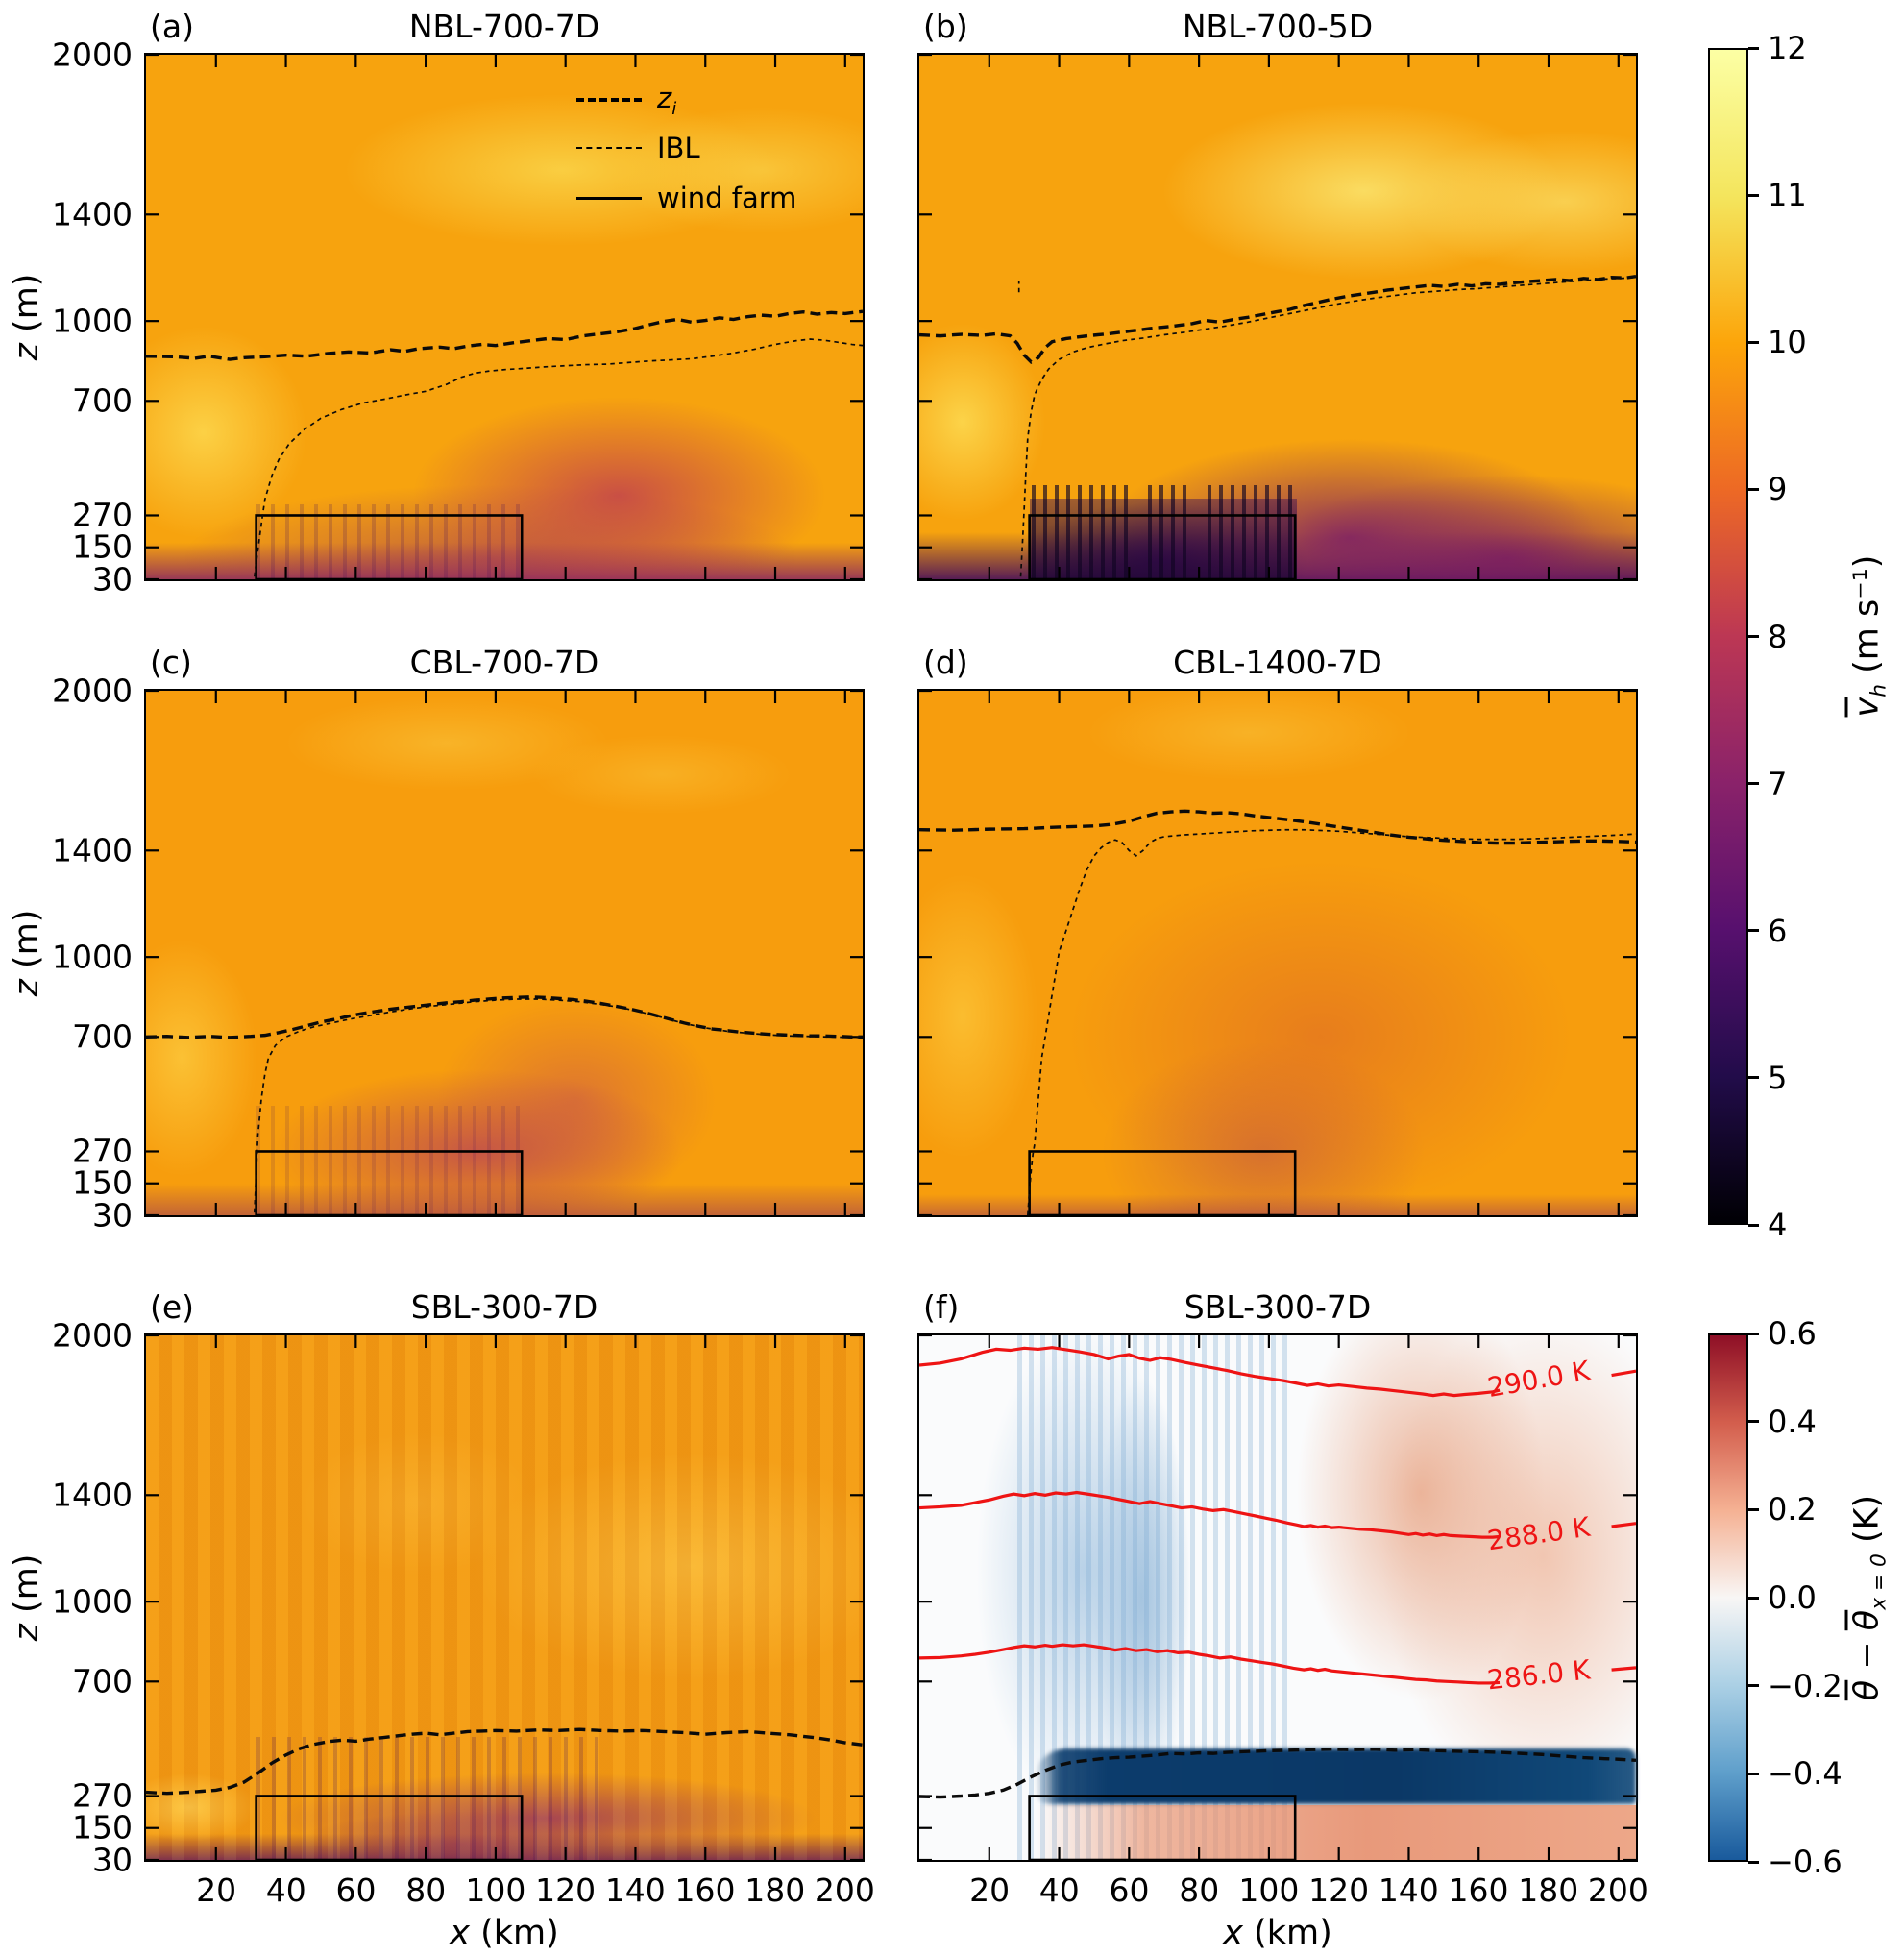 This screenshot has height=1956, width=1904. What do you see at coordinates (1778, 489) in the screenshot?
I see `colorbar-tick-label: 9` at bounding box center [1778, 489].